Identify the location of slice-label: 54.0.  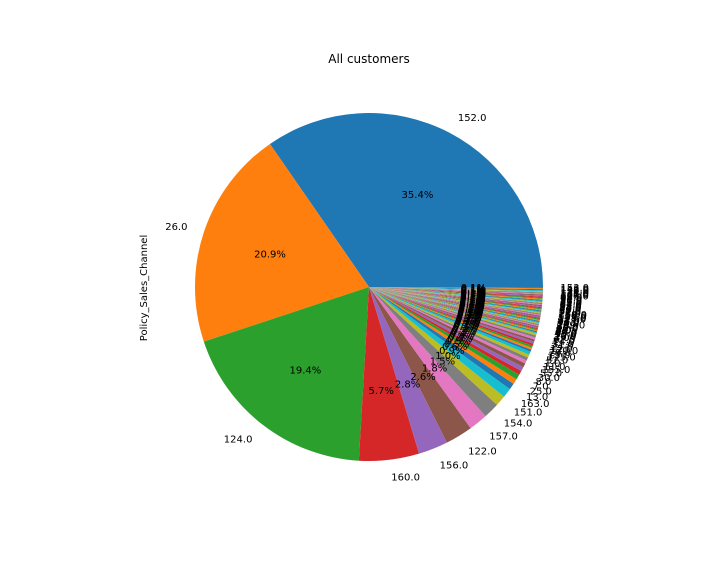
(570, 308).